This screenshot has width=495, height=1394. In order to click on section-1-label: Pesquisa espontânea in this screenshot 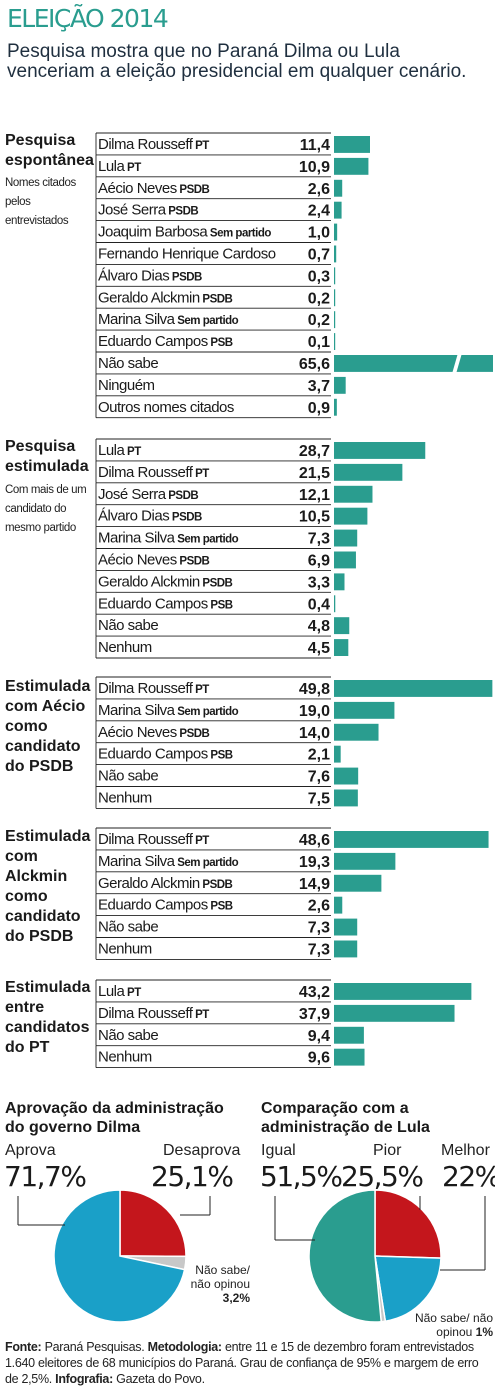, I will do `click(49, 150)`.